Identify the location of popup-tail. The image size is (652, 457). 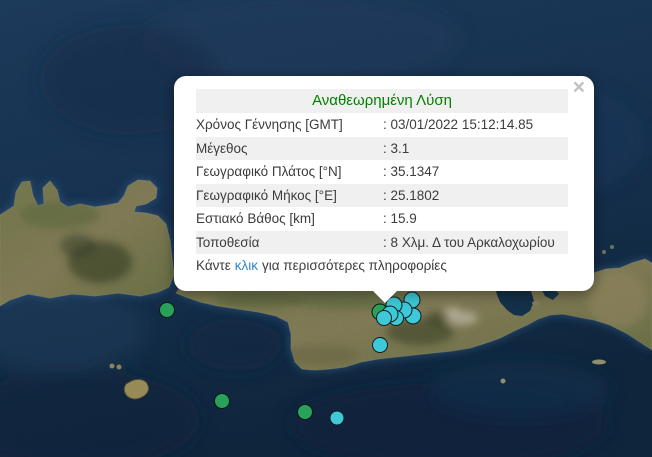
(385, 296).